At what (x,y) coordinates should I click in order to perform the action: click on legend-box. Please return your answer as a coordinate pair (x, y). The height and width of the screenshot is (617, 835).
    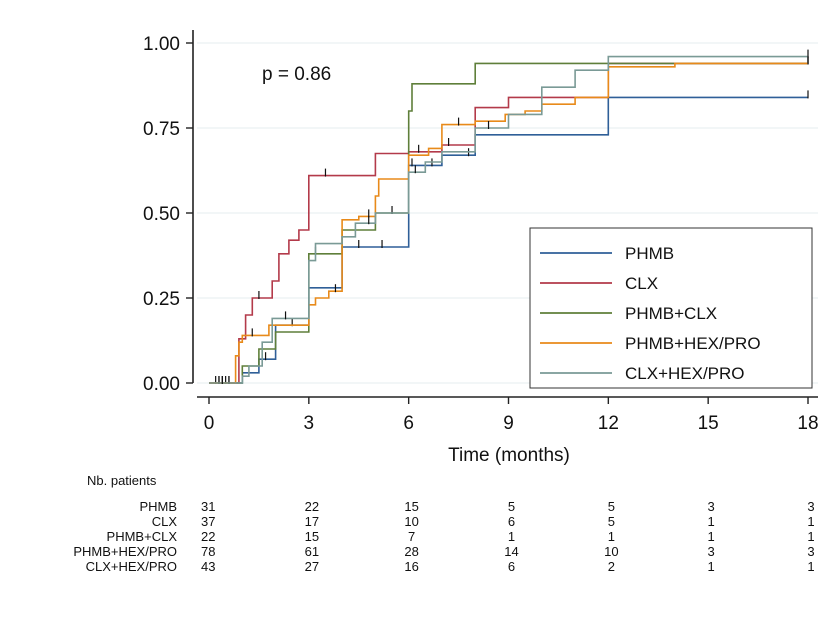
    Looking at the image, I should click on (671, 308).